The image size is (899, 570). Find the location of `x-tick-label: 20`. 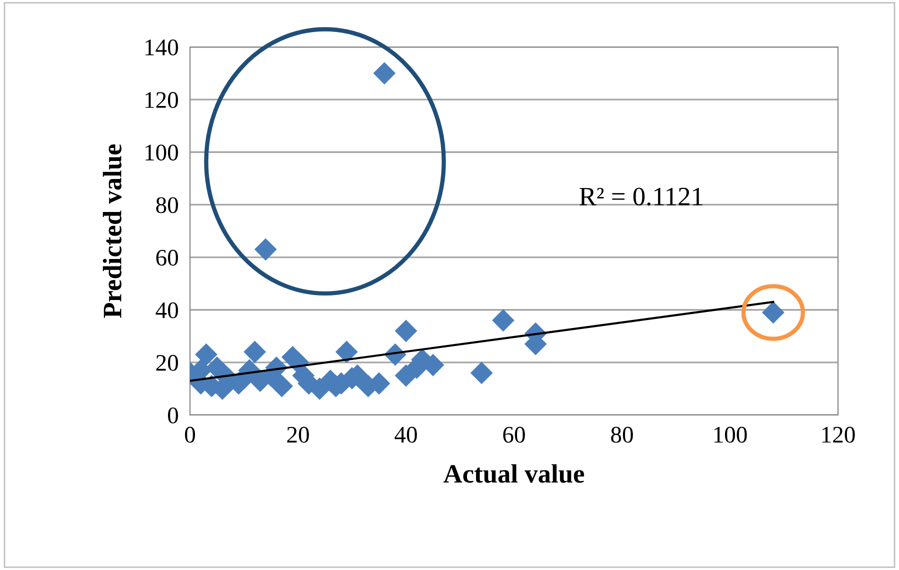

x-tick-label: 20 is located at coordinates (298, 434).